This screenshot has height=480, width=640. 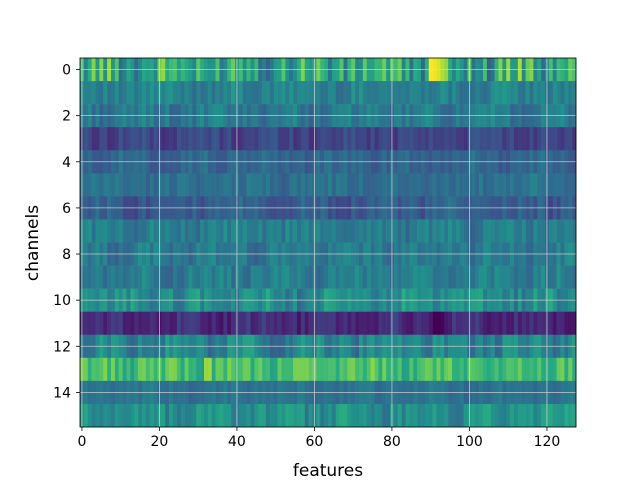 What do you see at coordinates (62, 347) in the screenshot?
I see `y-tick-label: 12` at bounding box center [62, 347].